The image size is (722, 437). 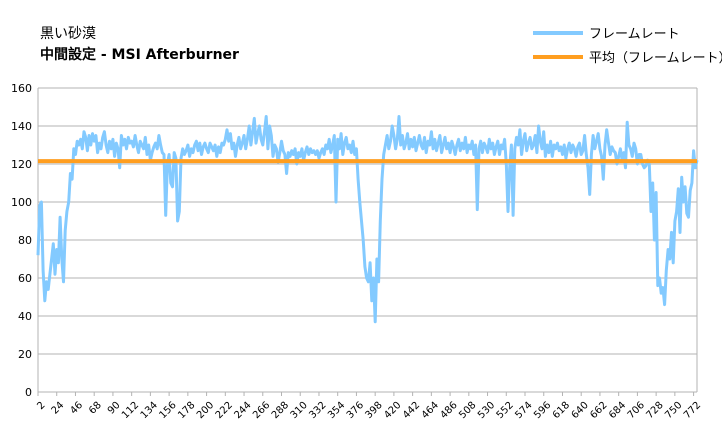 I want to click on x-tick-label: 398, so click(x=374, y=410).